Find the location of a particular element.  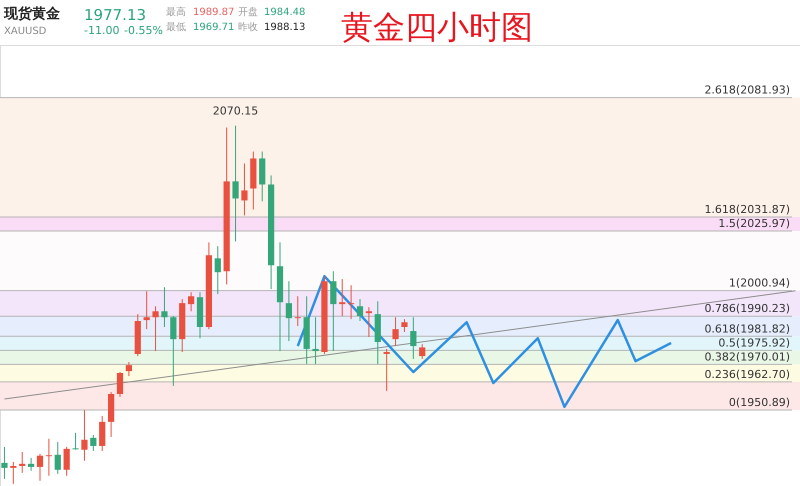

text: 最低 is located at coordinates (176, 27).